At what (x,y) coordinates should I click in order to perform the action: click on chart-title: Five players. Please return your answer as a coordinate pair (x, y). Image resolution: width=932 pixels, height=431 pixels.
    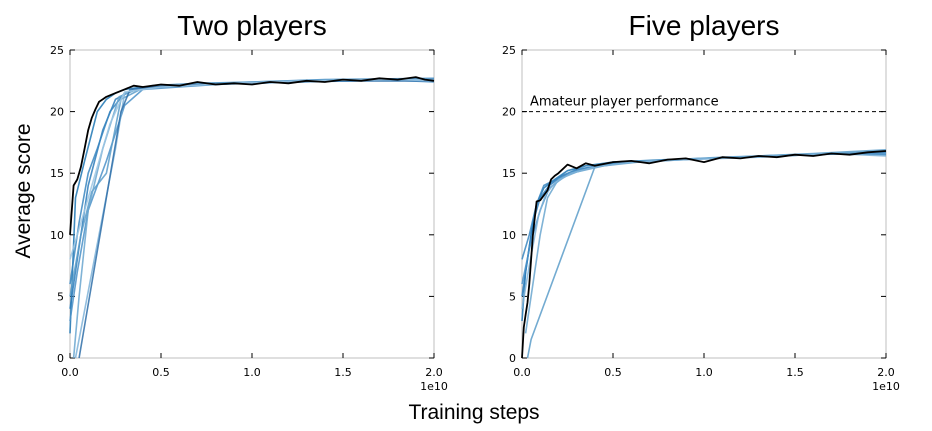
    Looking at the image, I should click on (704, 25).